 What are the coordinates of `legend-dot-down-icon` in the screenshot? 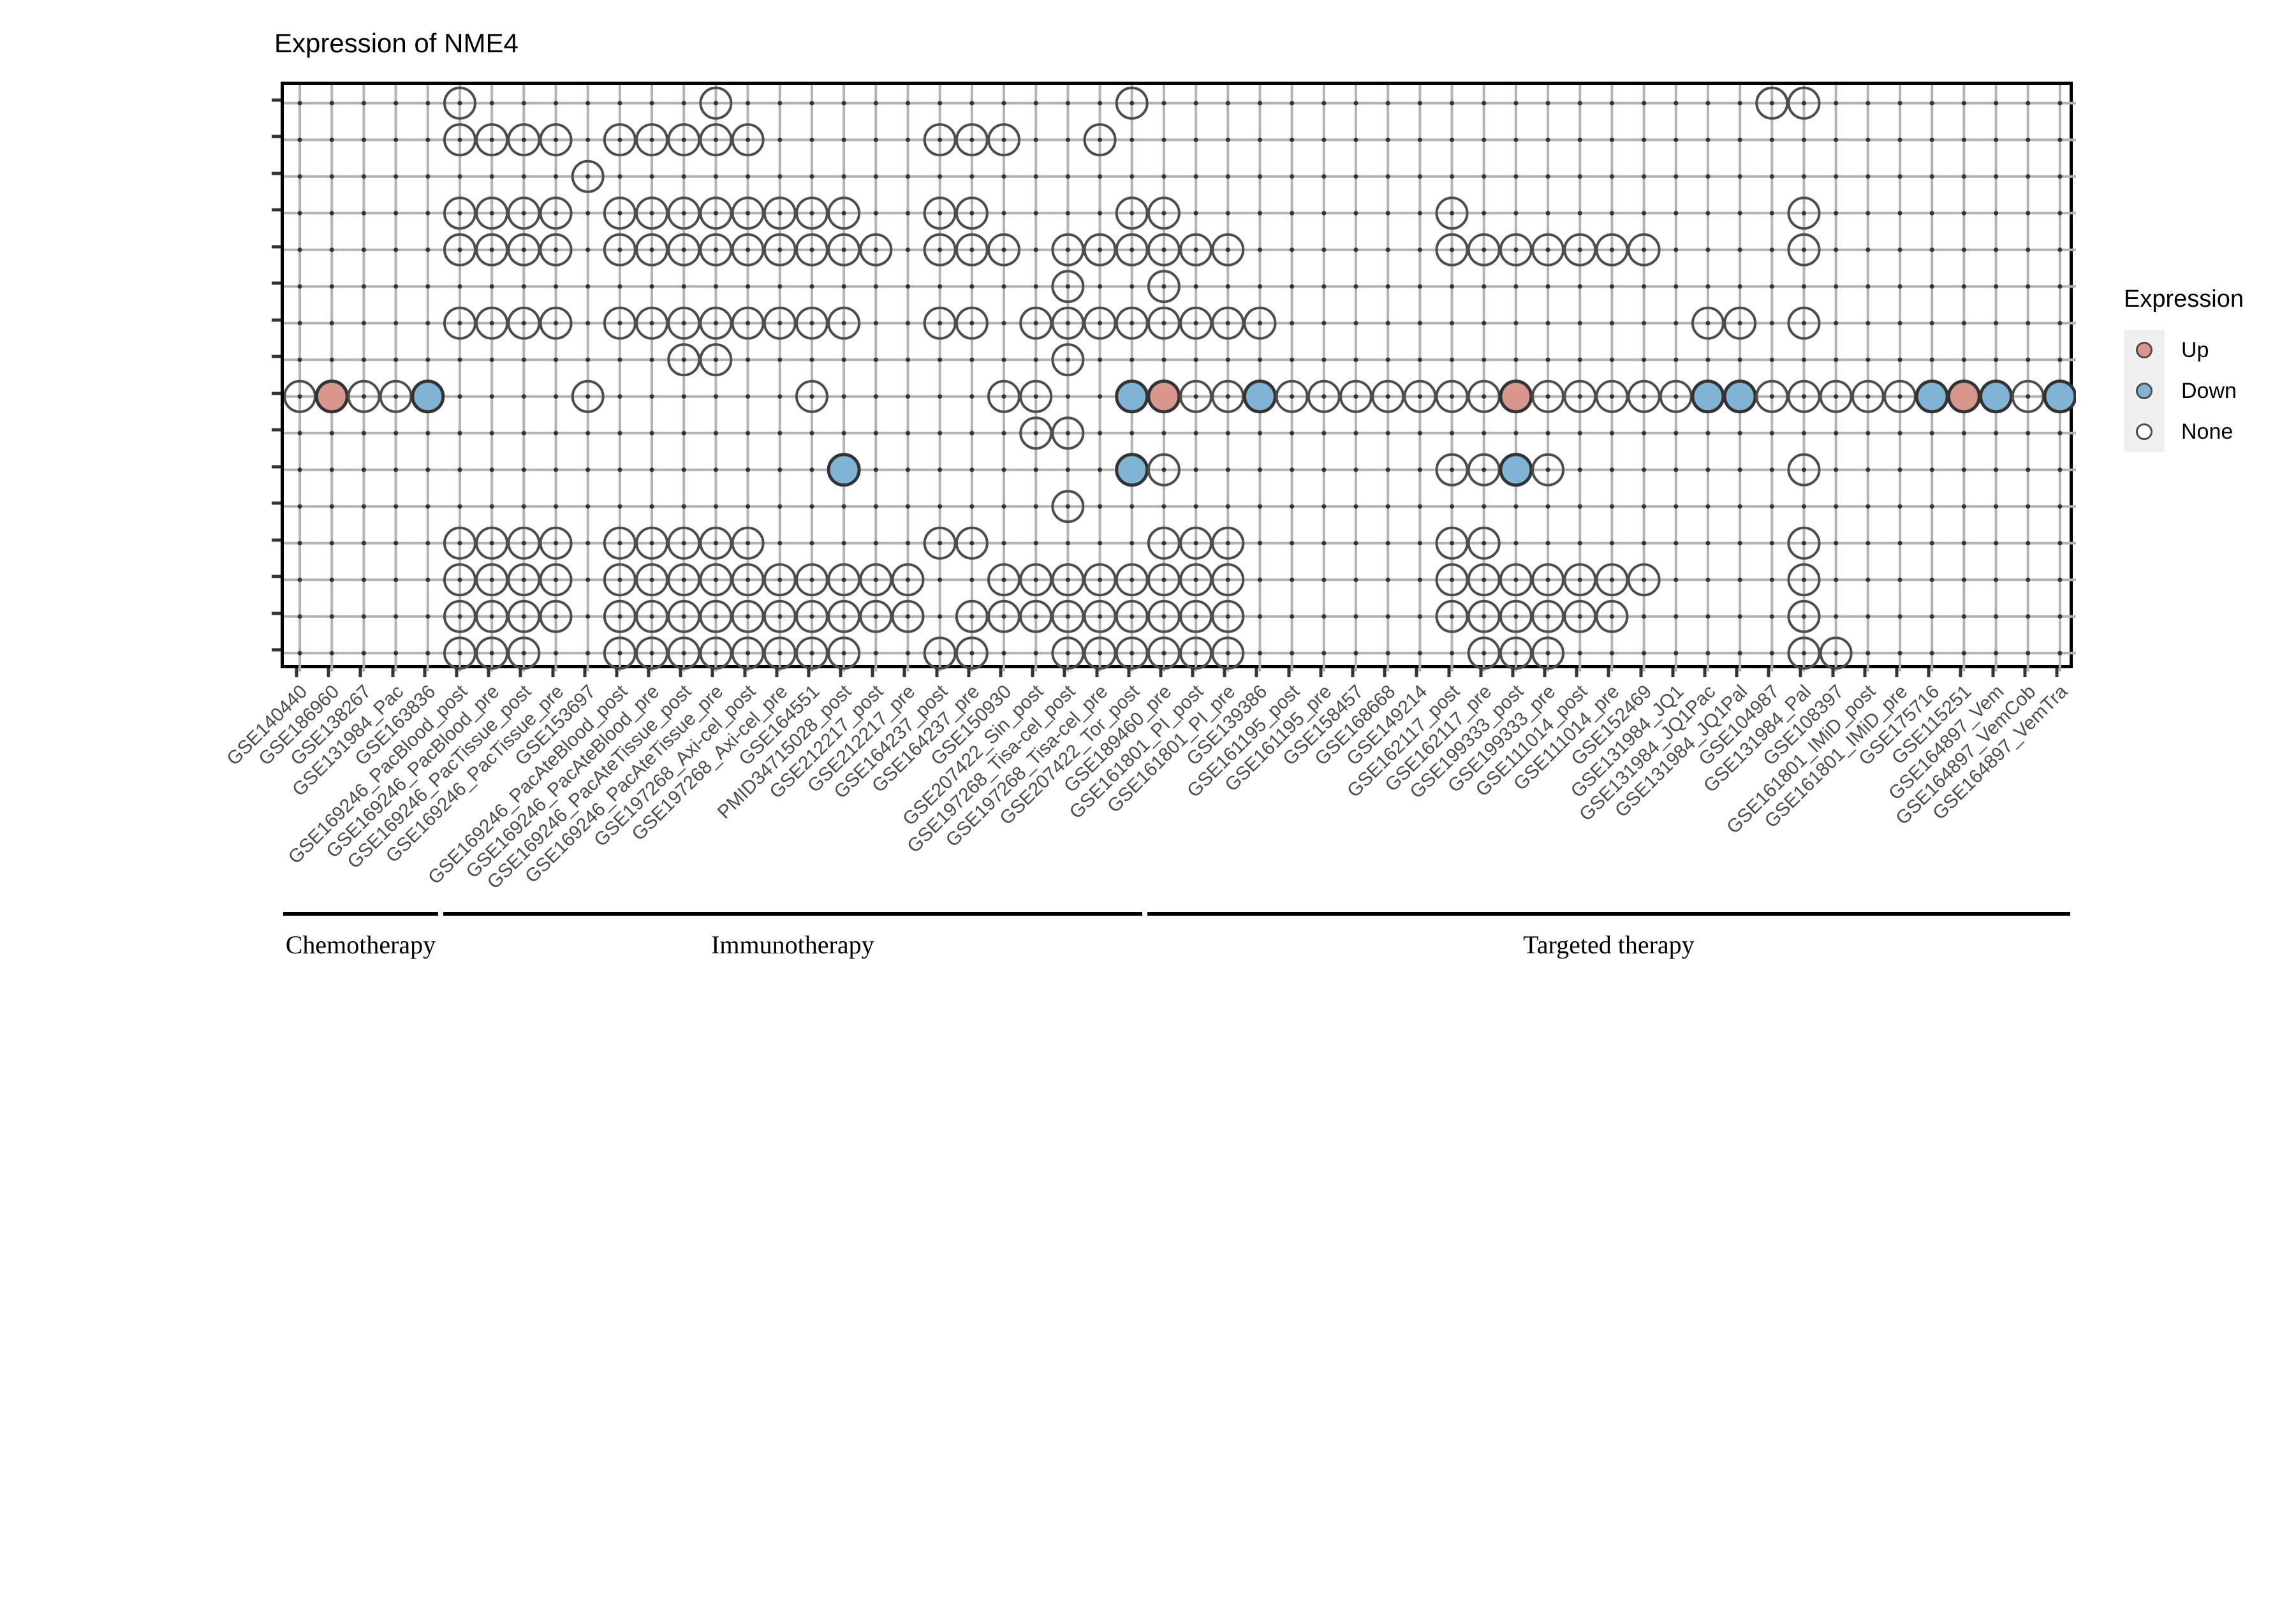 It's located at (2144, 391).